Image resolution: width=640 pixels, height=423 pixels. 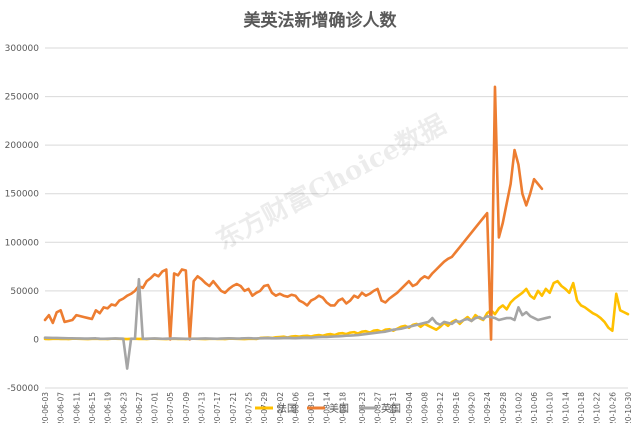 I want to click on x-tick-label: 2020-10-06, so click(x=534, y=407).